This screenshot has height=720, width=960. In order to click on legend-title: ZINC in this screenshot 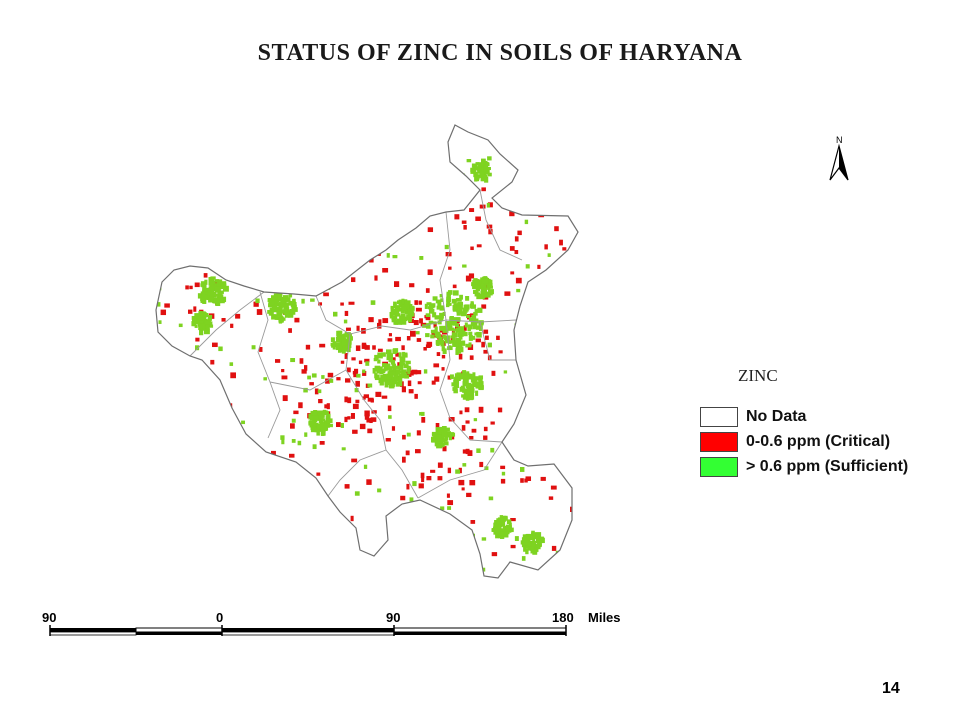, I will do `click(758, 375)`.